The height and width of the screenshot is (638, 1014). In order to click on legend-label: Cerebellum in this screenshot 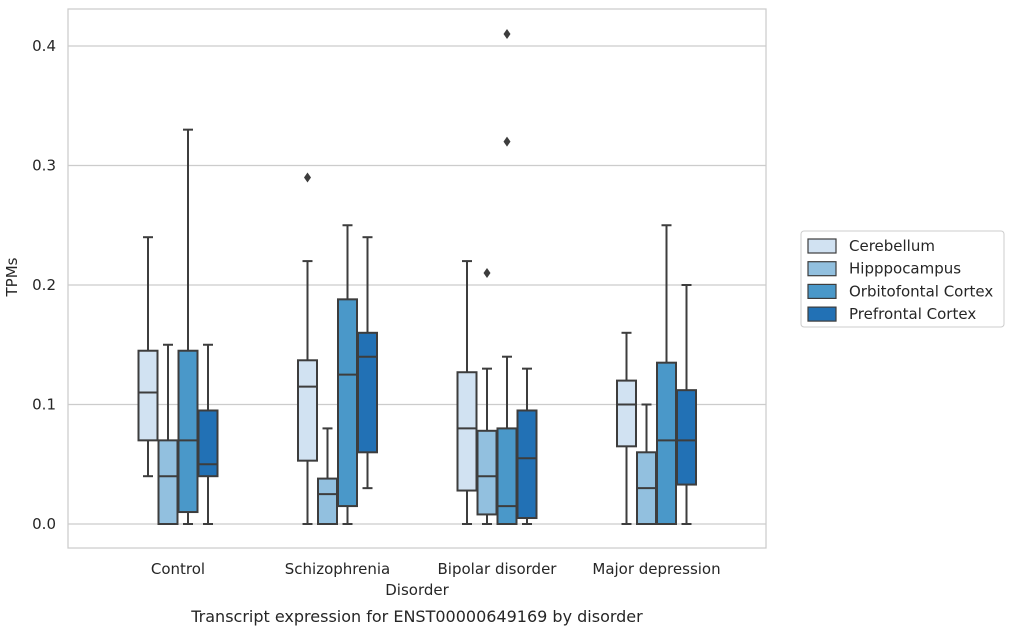, I will do `click(892, 246)`.